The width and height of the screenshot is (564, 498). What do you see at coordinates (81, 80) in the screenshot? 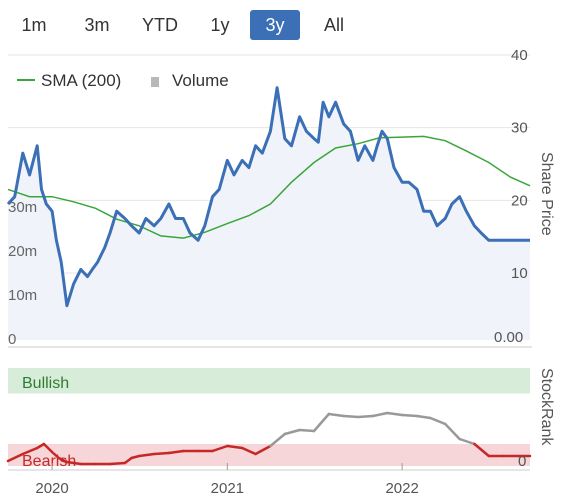
I see `legend-sma-label: SMA (200)` at bounding box center [81, 80].